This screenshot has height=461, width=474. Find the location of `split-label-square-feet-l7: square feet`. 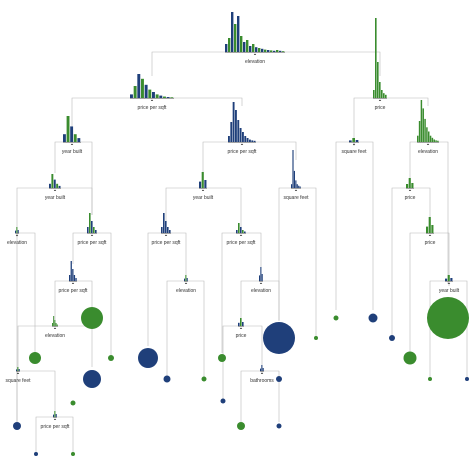

split-label-square-feet-l7: square feet is located at coordinates (18, 381).